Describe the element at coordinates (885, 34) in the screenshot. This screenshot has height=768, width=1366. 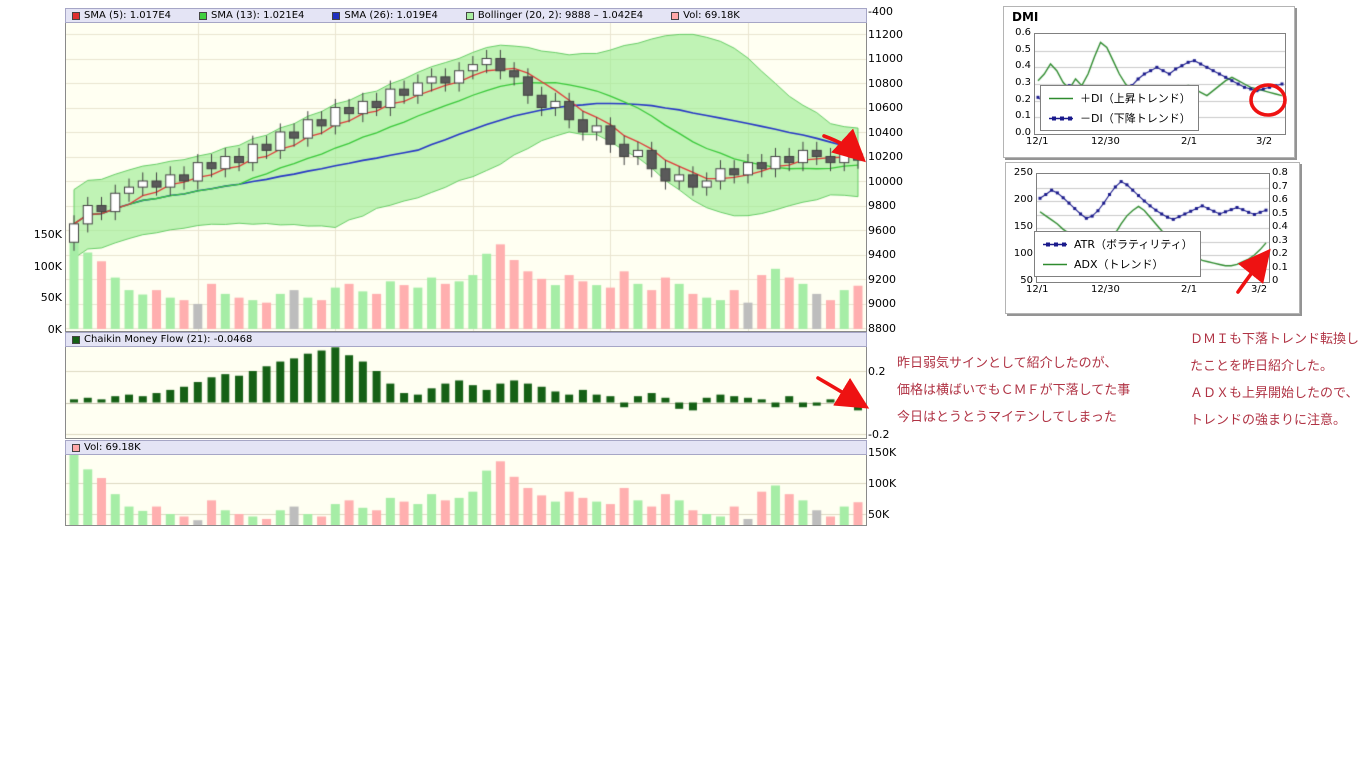
I see `price-axis-tick: 11200` at that location.